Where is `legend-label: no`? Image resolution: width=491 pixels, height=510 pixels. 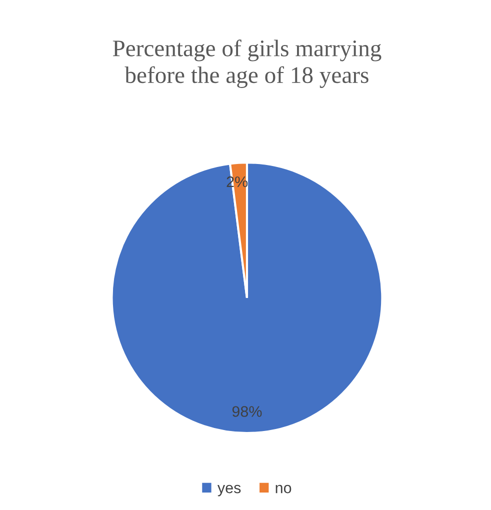
legend-label: no is located at coordinates (284, 489).